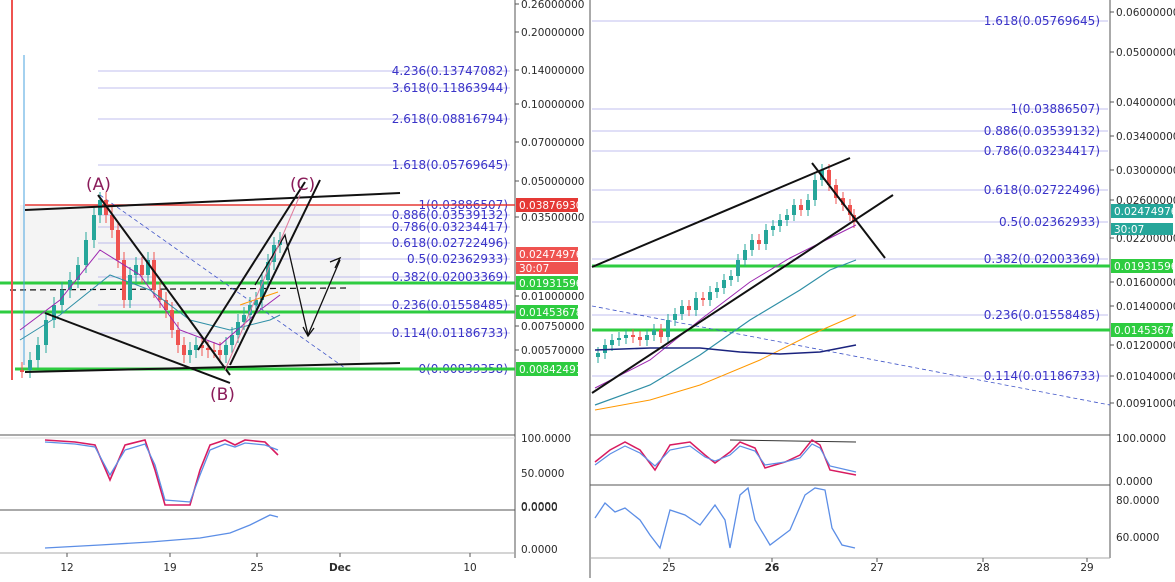 Image resolution: width=1175 pixels, height=582 pixels. I want to click on left-x-tick-label: 10, so click(469, 568).